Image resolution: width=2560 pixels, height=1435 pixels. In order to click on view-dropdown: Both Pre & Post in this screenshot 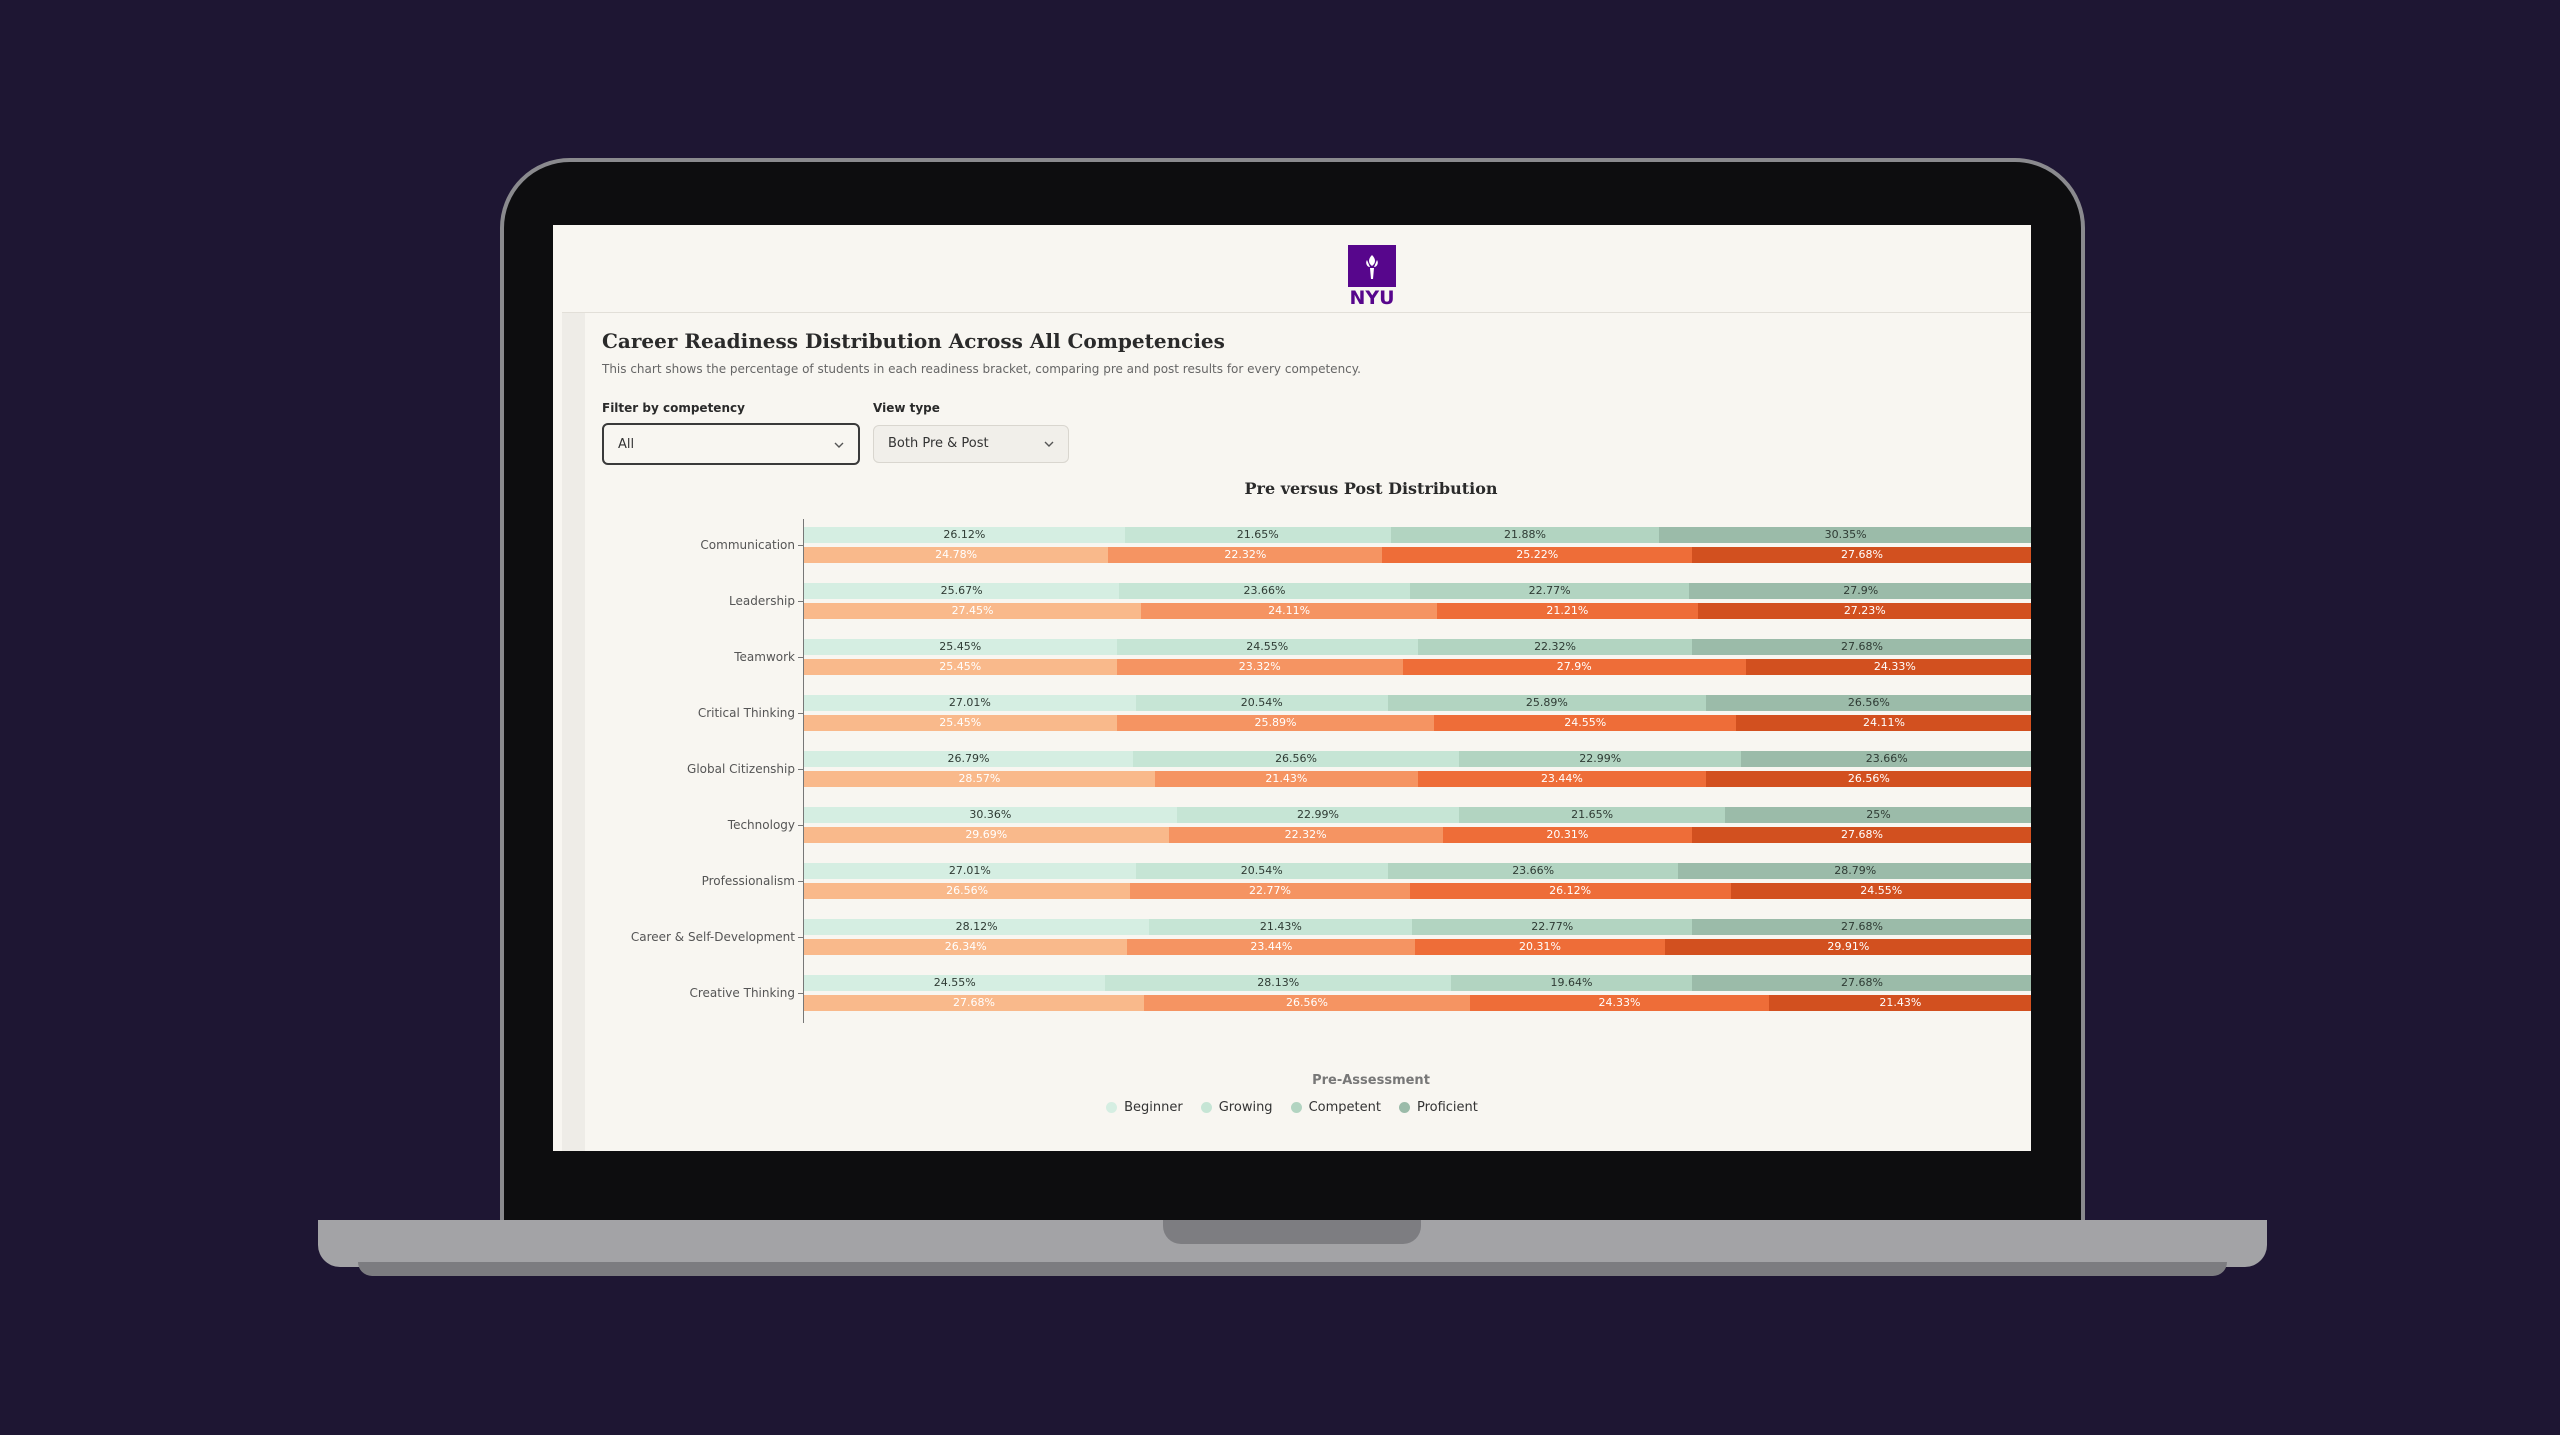, I will do `click(971, 444)`.